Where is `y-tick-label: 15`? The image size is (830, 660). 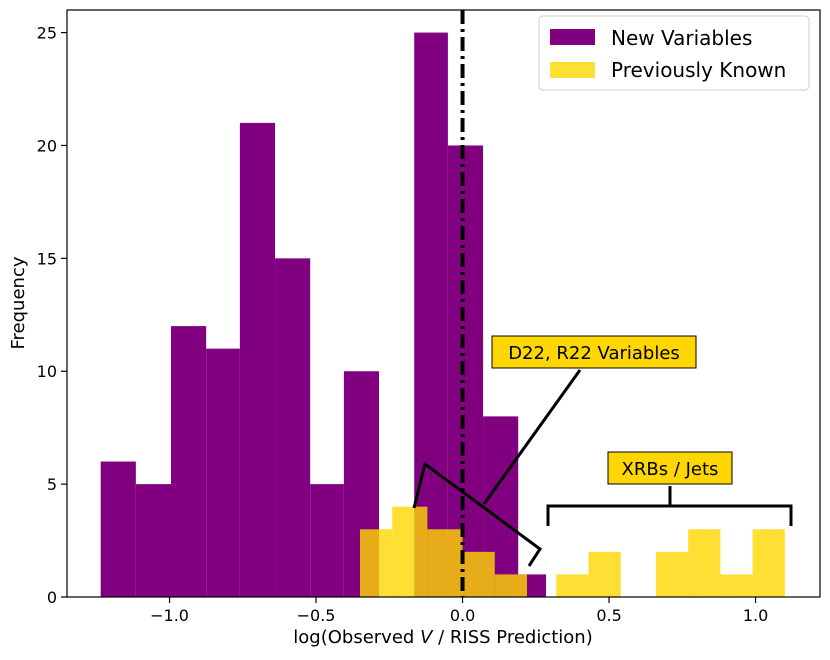
y-tick-label: 15 is located at coordinates (47, 258).